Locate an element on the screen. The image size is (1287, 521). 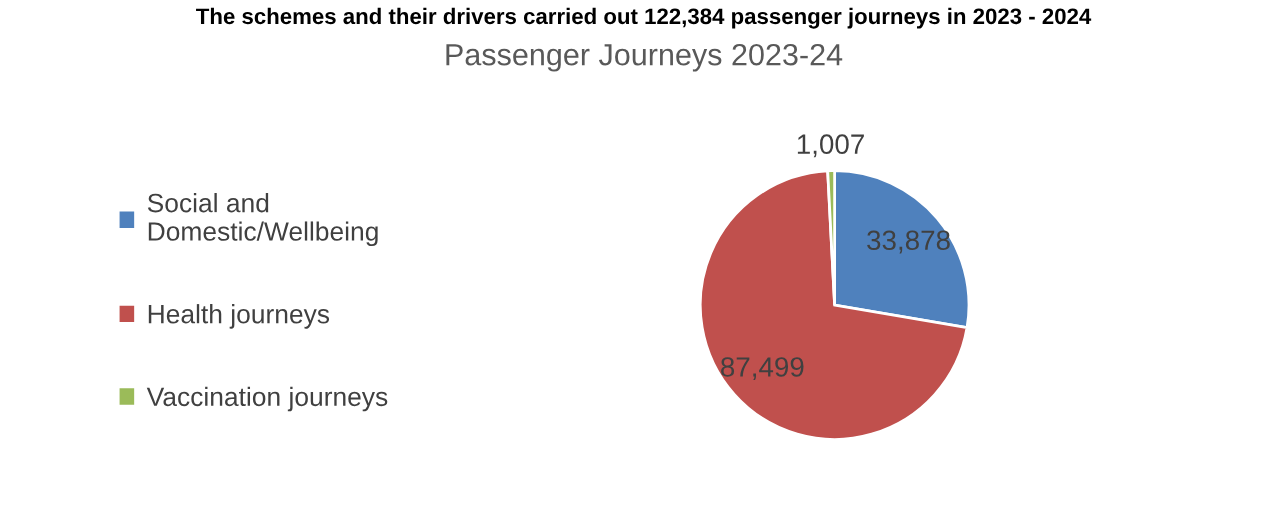
data-label: 1,007 is located at coordinates (830, 146).